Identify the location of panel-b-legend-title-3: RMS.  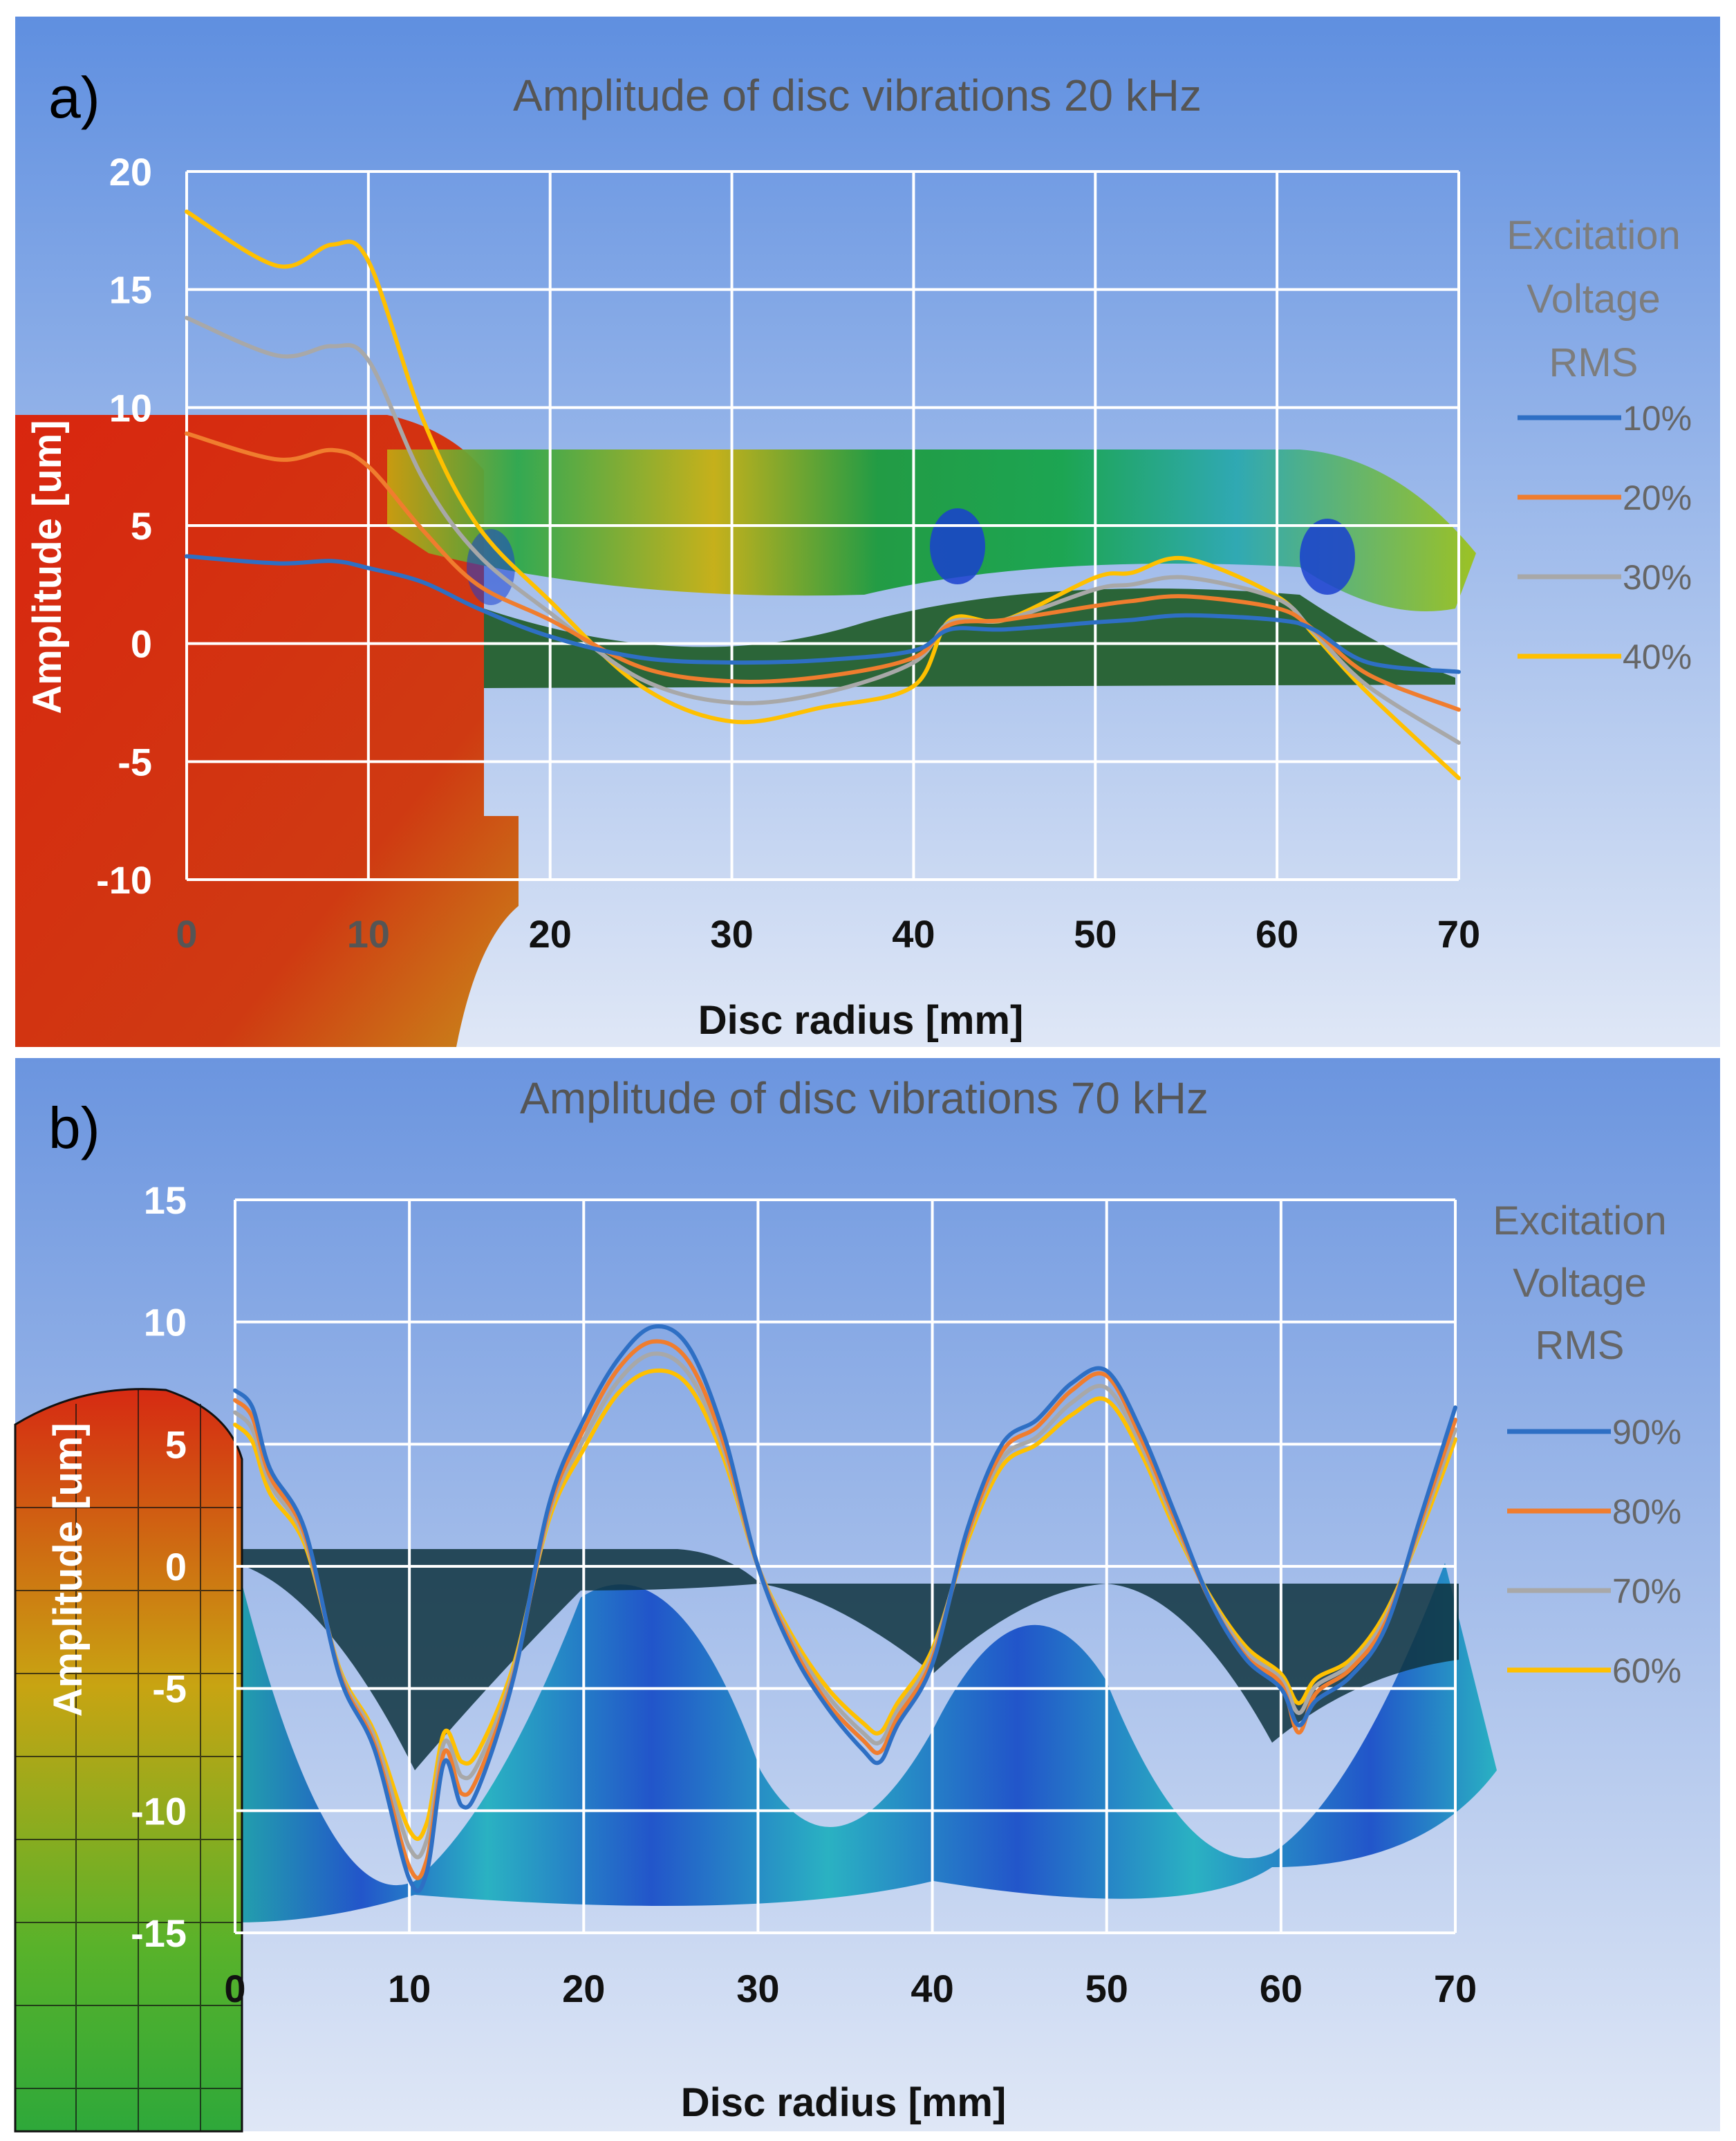
(1580, 1345).